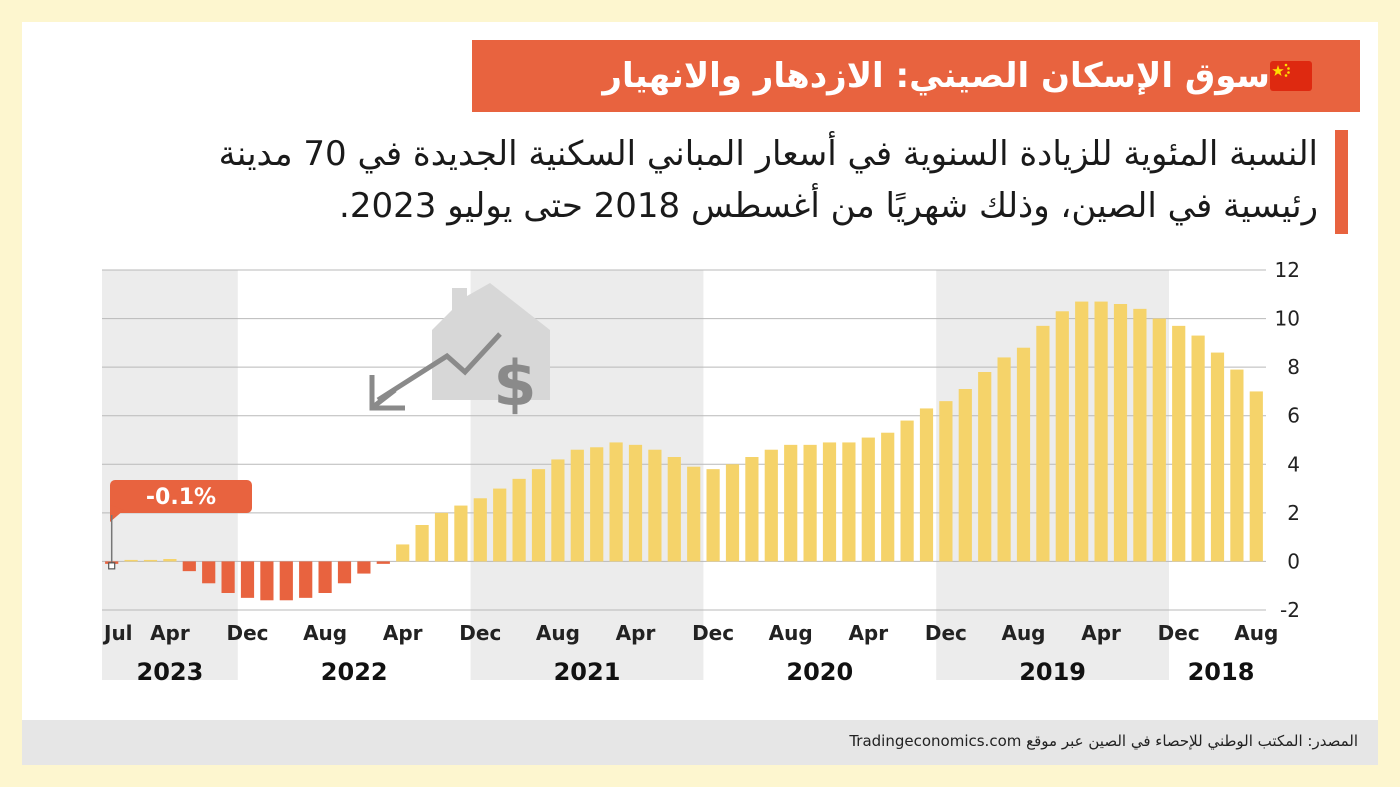 The width and height of the screenshot is (1400, 787). What do you see at coordinates (1293, 464) in the screenshot?
I see `y-tick-label: 4` at bounding box center [1293, 464].